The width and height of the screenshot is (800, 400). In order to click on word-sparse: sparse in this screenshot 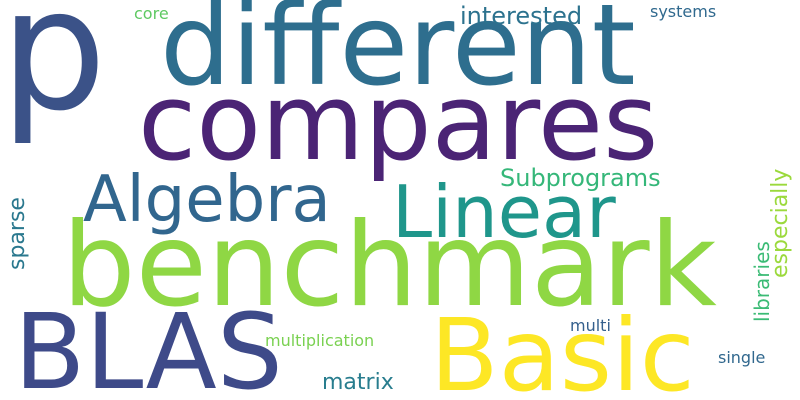, I will do `click(17, 233)`.